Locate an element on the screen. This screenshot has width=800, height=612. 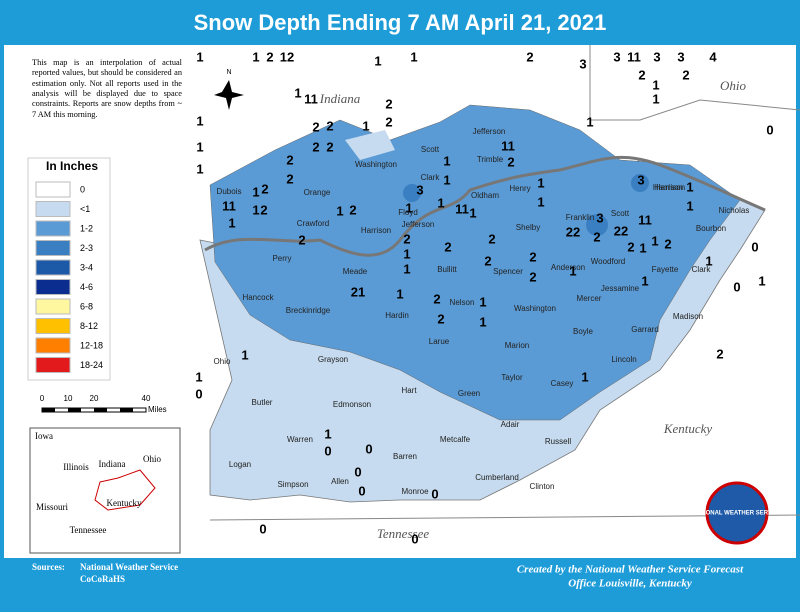
county-label: Hardin is located at coordinates (397, 315).